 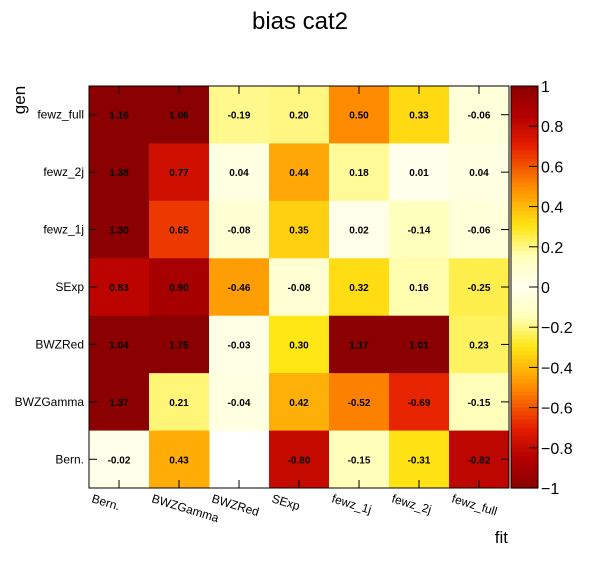 I want to click on cell-value-label: 0.04, so click(x=239, y=173).